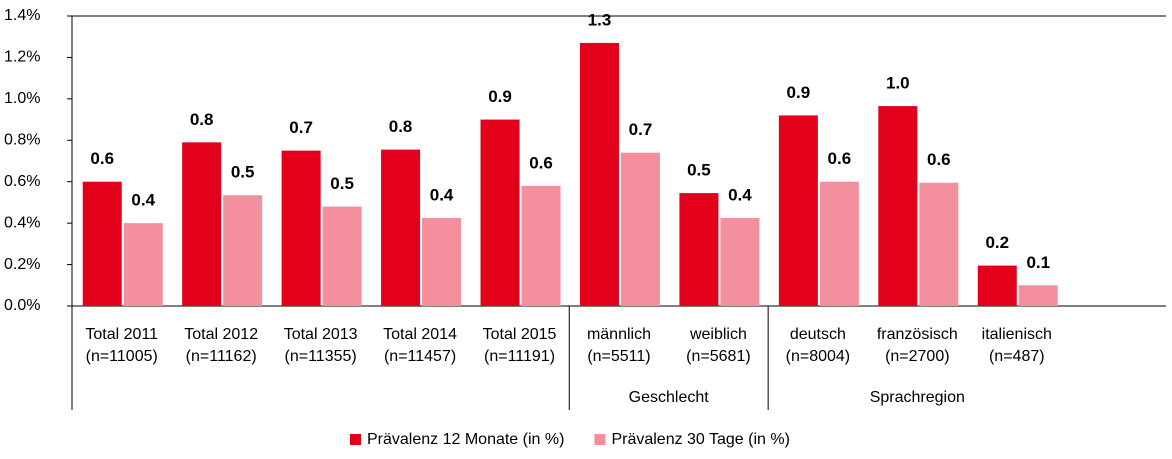 The image size is (1172, 459). Describe the element at coordinates (1017, 356) in the screenshot. I see `x-tick-label: (n=487)` at that location.